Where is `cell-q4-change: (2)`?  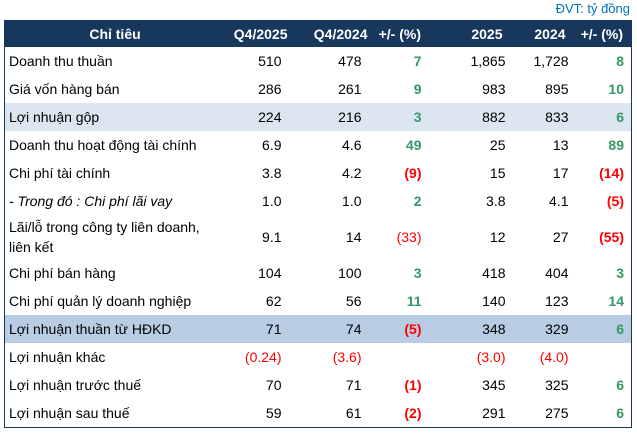 cell-q4-change: (2) is located at coordinates (413, 413).